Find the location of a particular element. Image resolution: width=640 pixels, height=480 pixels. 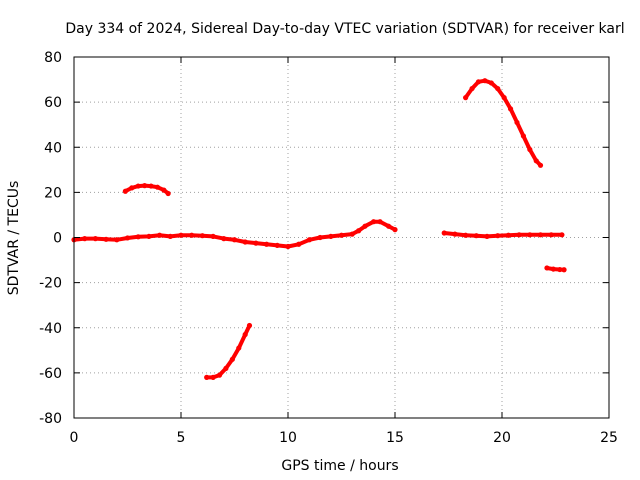

y-tick-label: 20 is located at coordinates (53, 193).